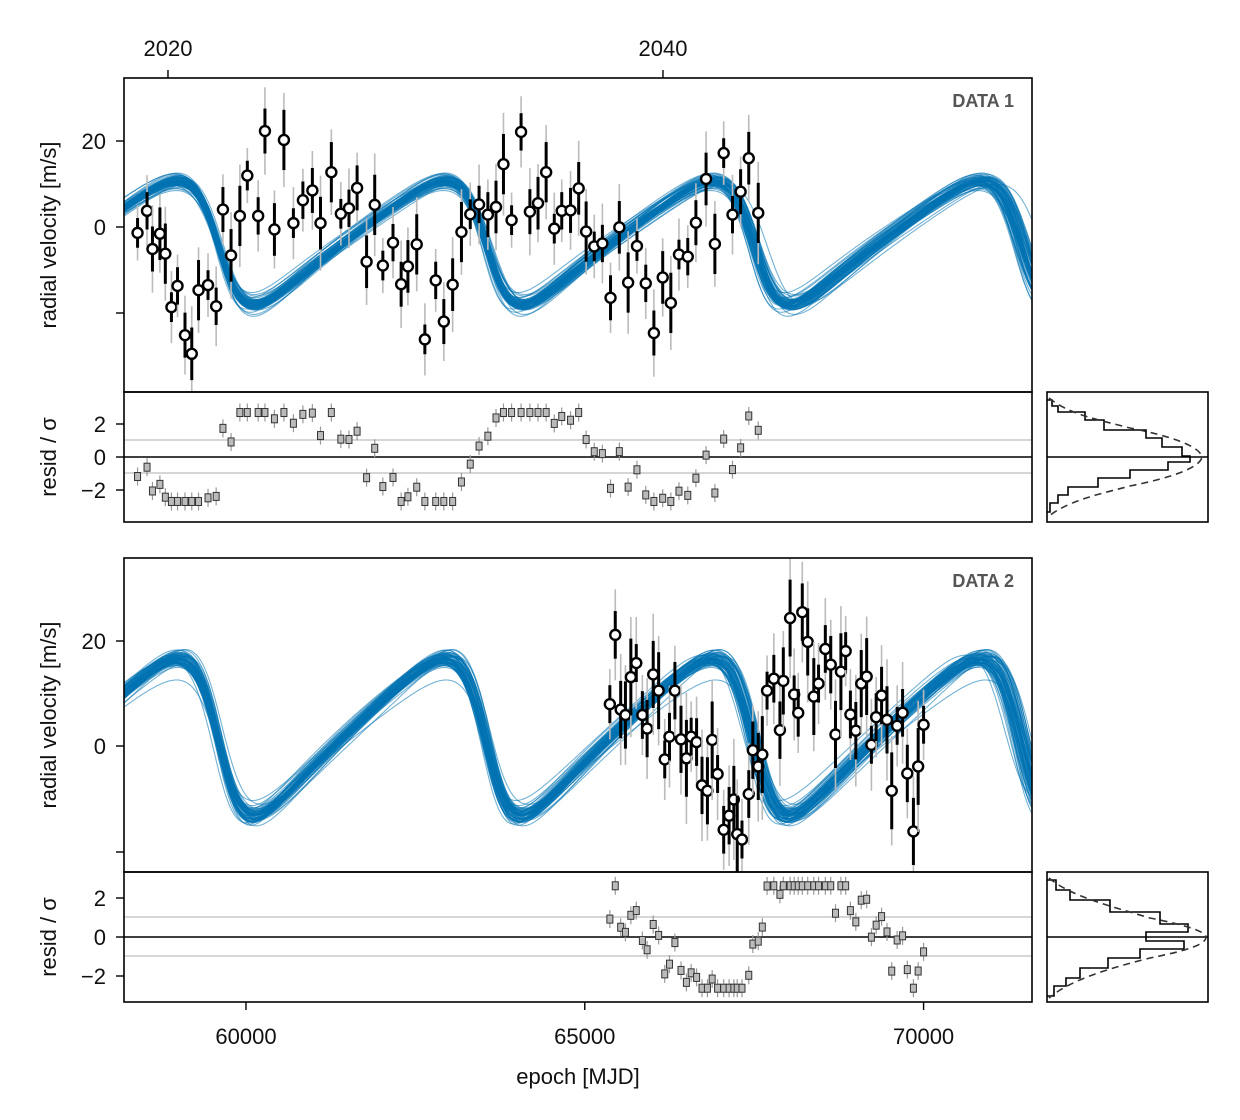 This screenshot has width=1240, height=1120. Describe the element at coordinates (415, 57) in the screenshot. I see `top-axis: 2020 2040` at that location.